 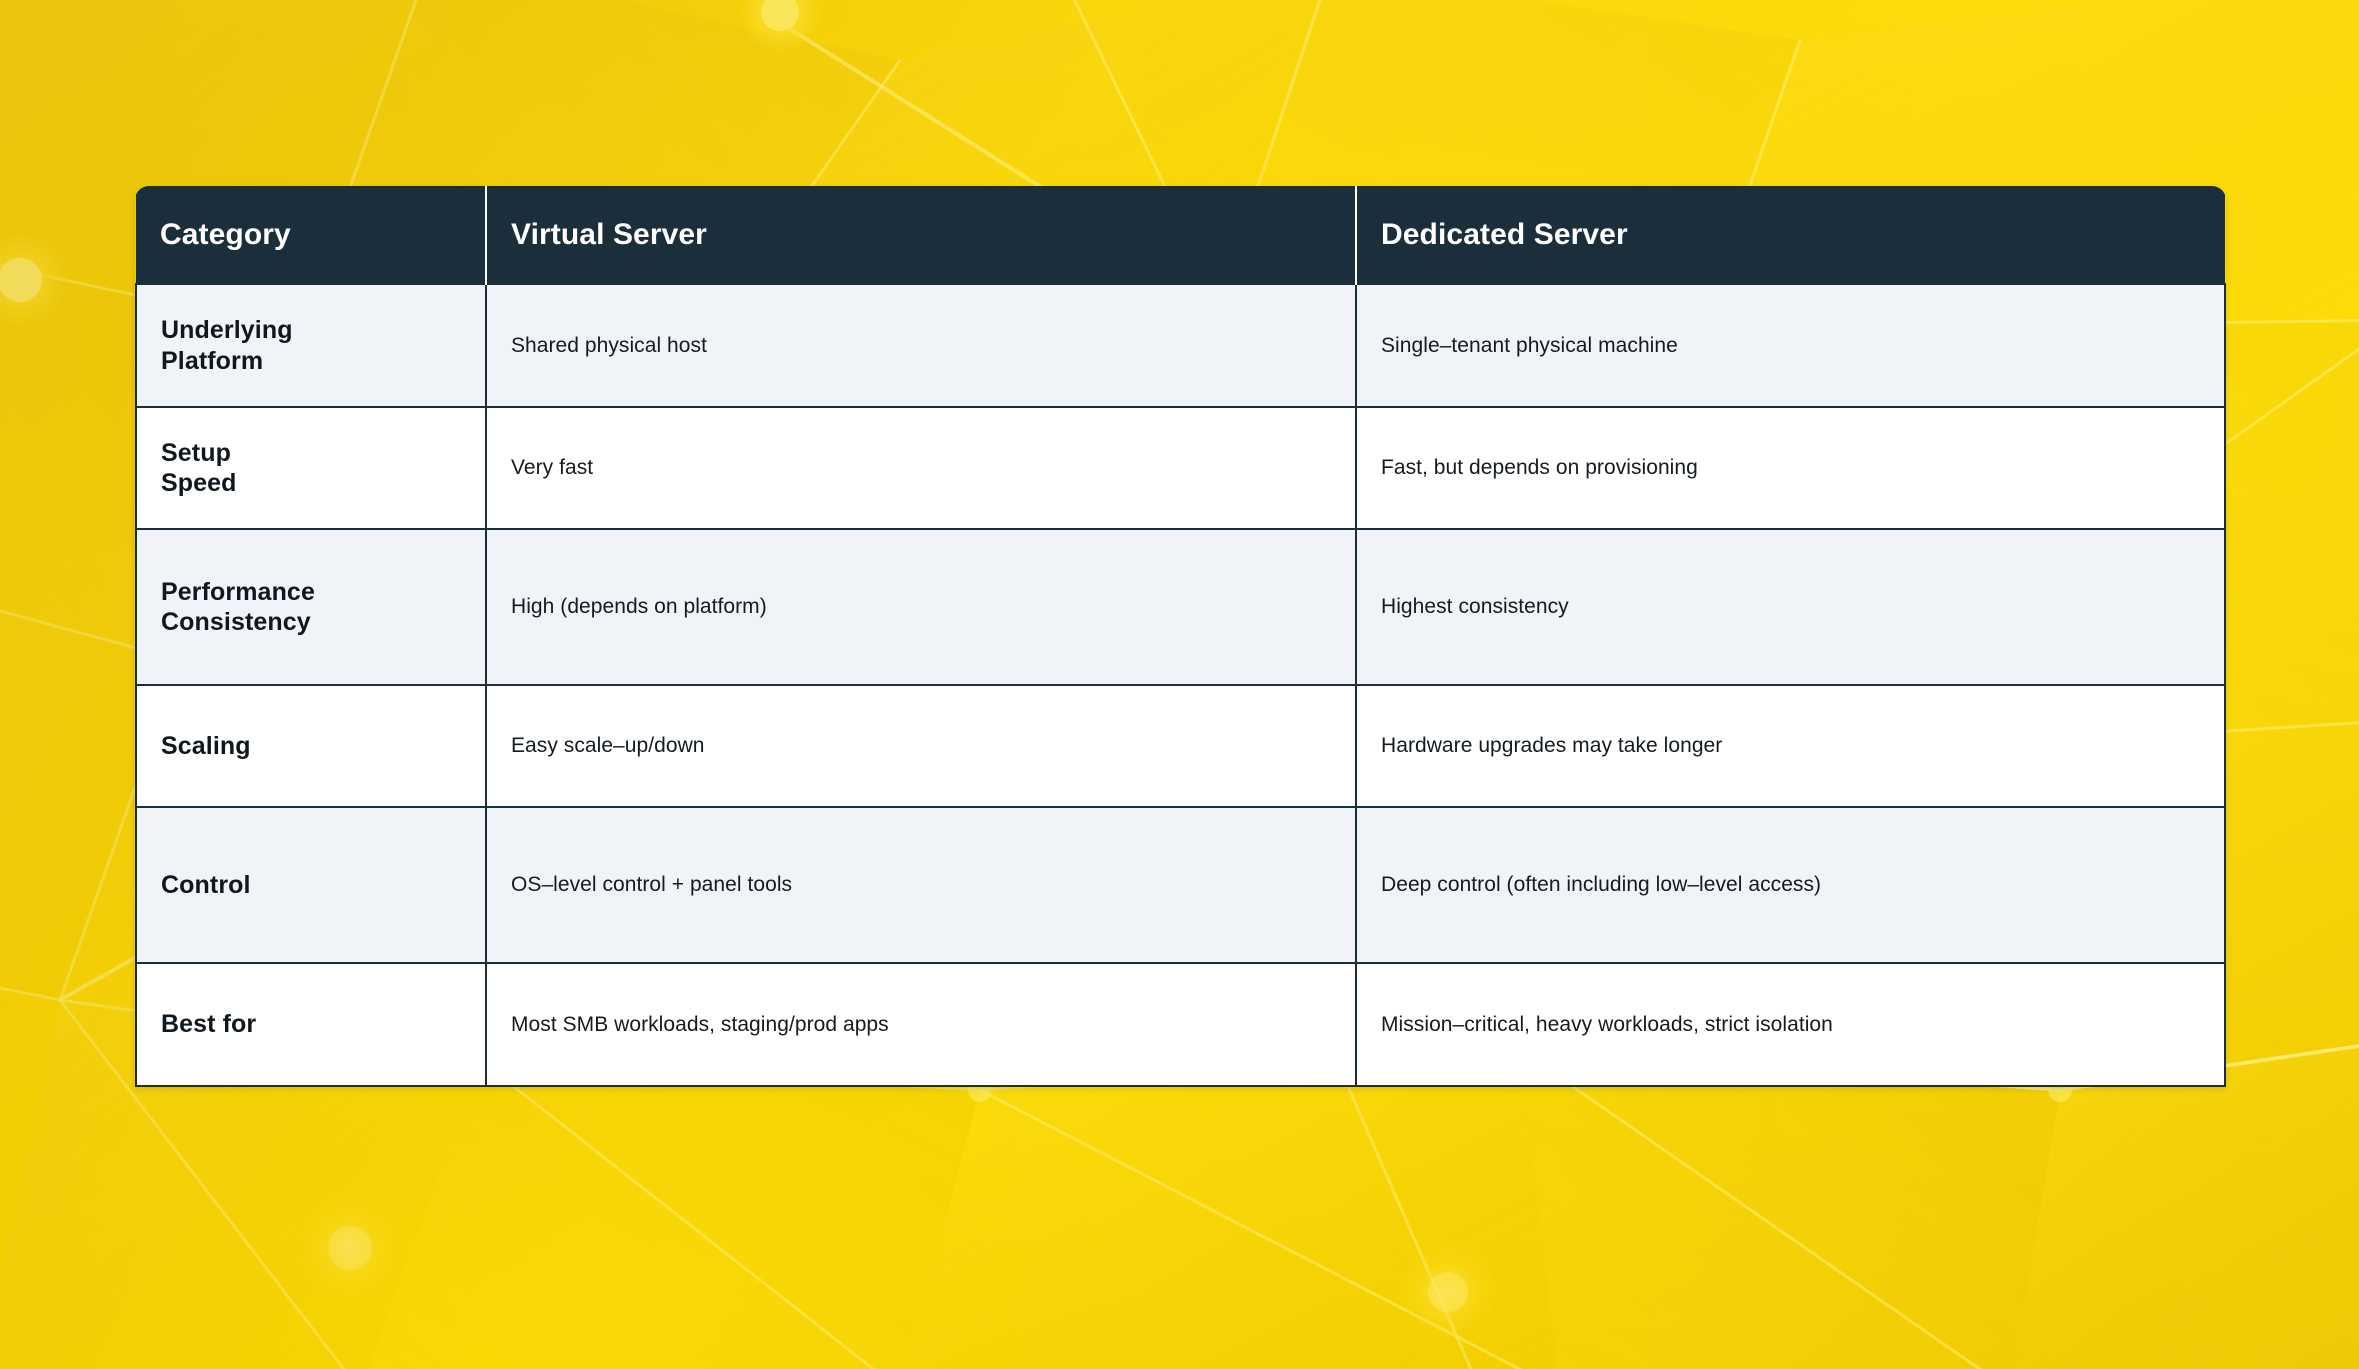 I want to click on header-row: Category Virtual Server Dedicated Server, so click(x=1180, y=235).